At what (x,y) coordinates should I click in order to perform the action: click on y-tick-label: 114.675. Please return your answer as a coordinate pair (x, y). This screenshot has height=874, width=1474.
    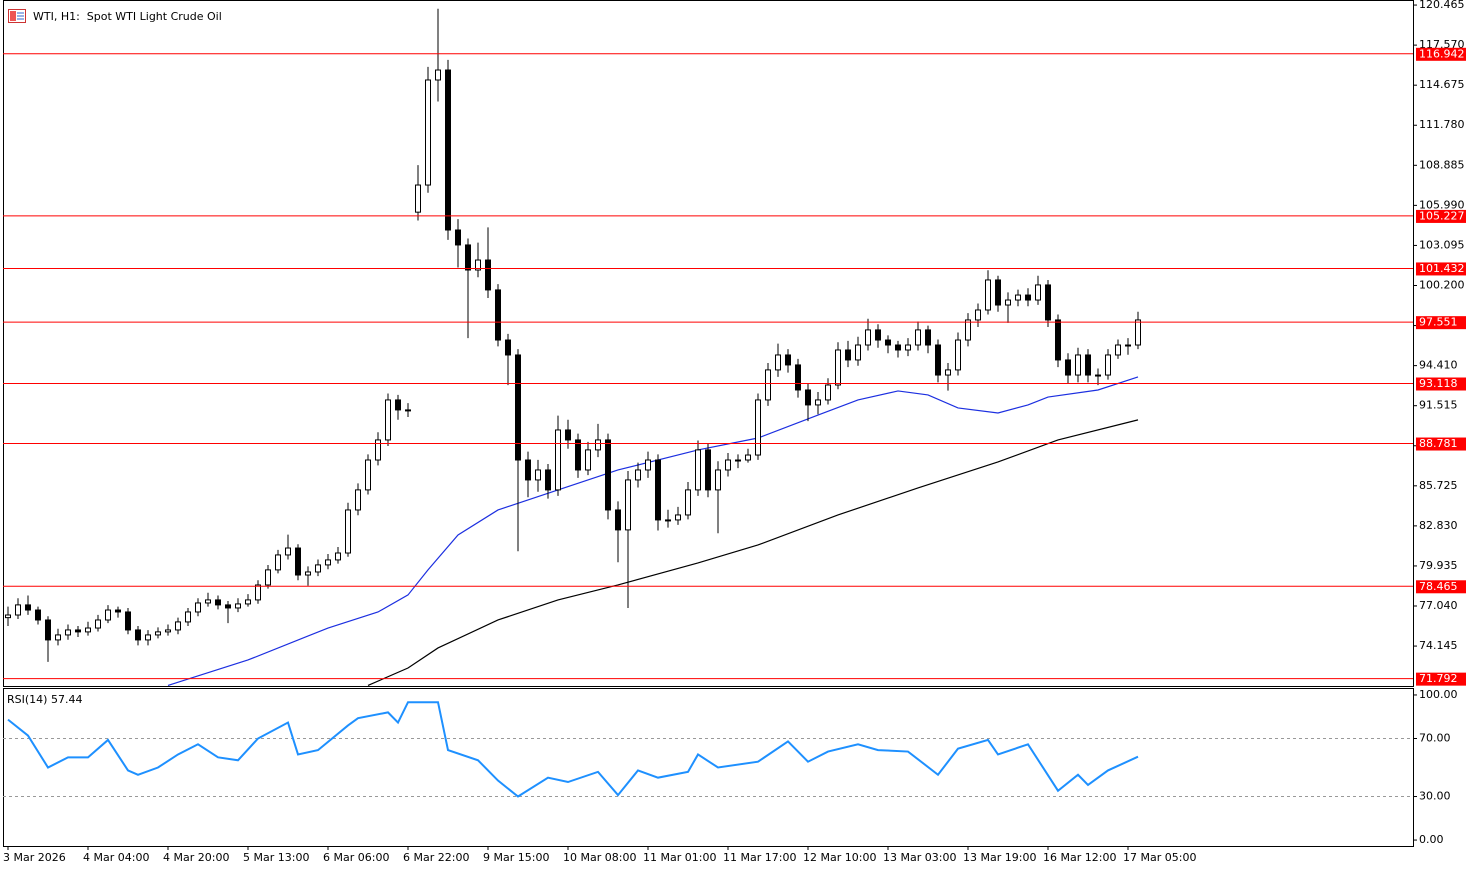
    Looking at the image, I should click on (1442, 84).